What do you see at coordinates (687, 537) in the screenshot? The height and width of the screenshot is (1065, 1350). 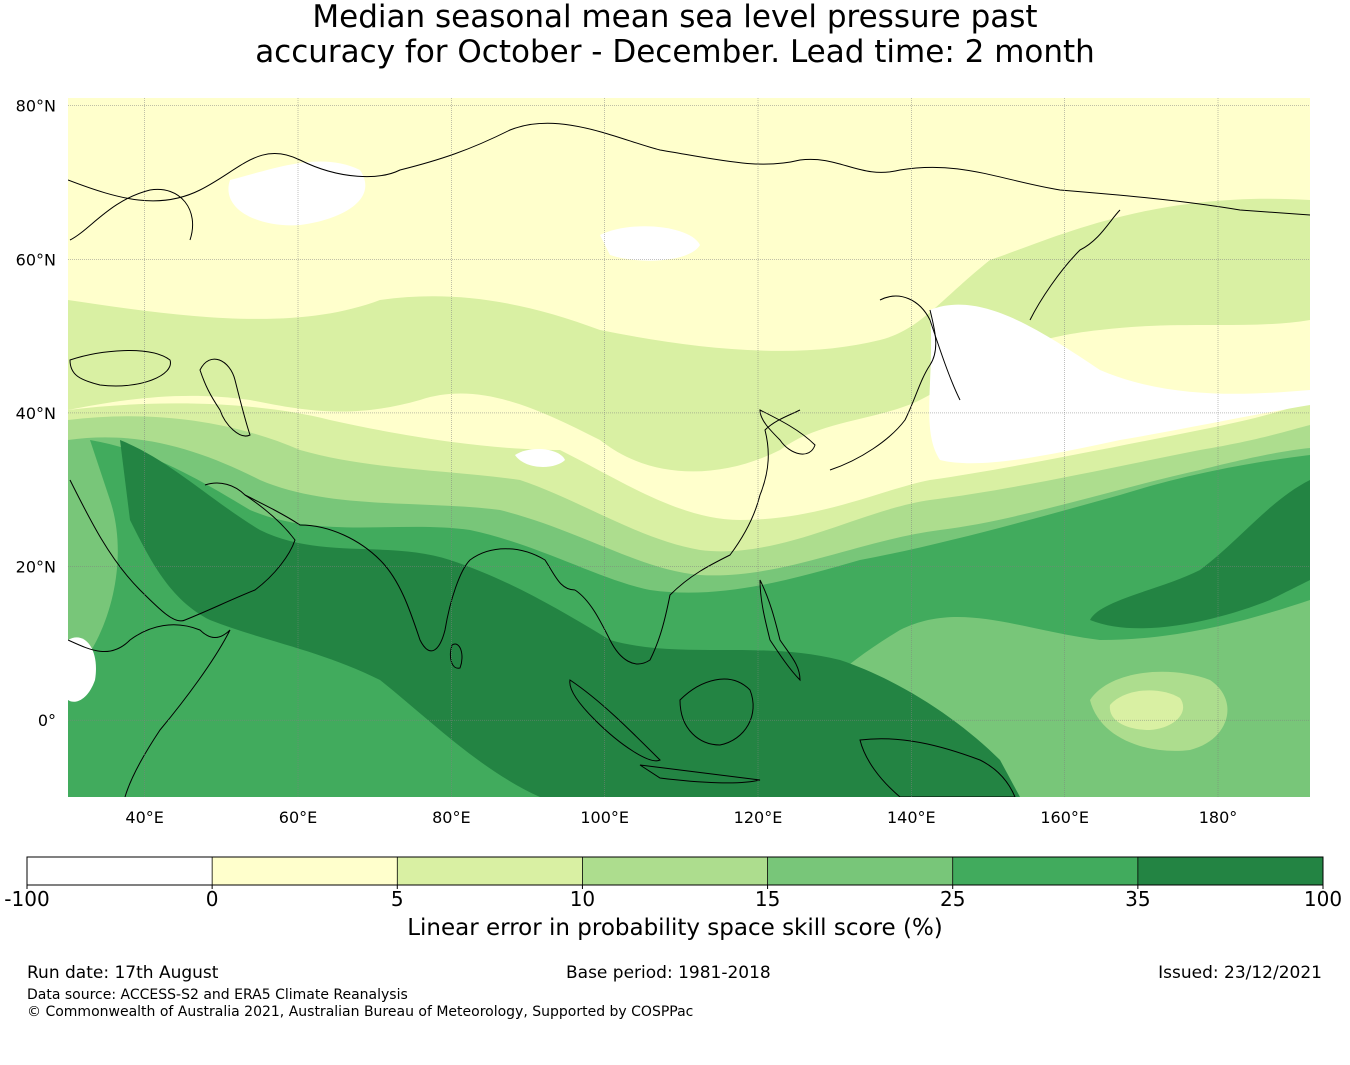 I see `coastline-southeast-asia` at bounding box center [687, 537].